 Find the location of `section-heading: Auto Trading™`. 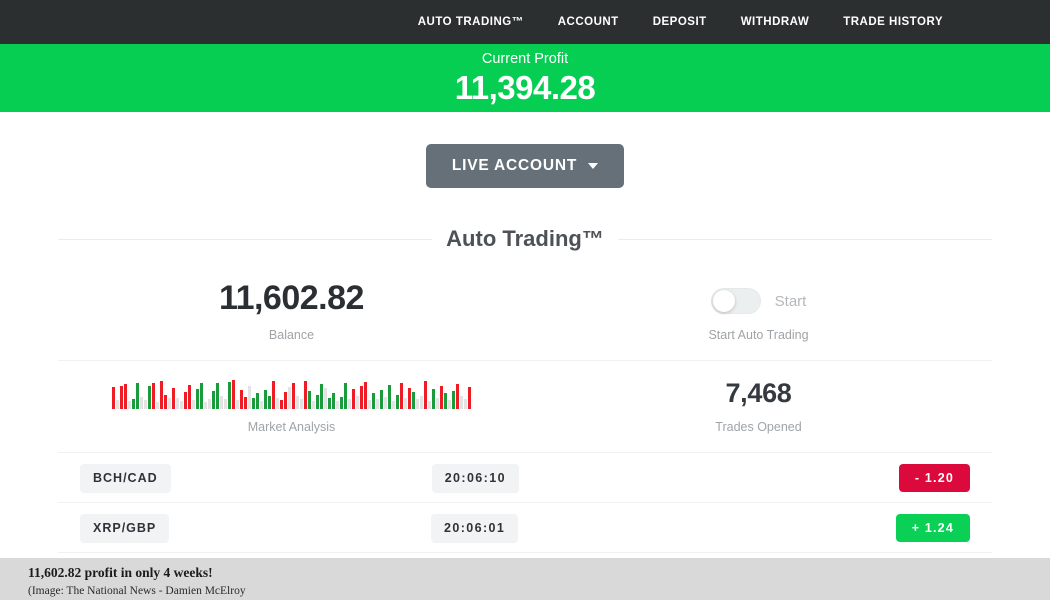

section-heading: Auto Trading™ is located at coordinates (525, 239).